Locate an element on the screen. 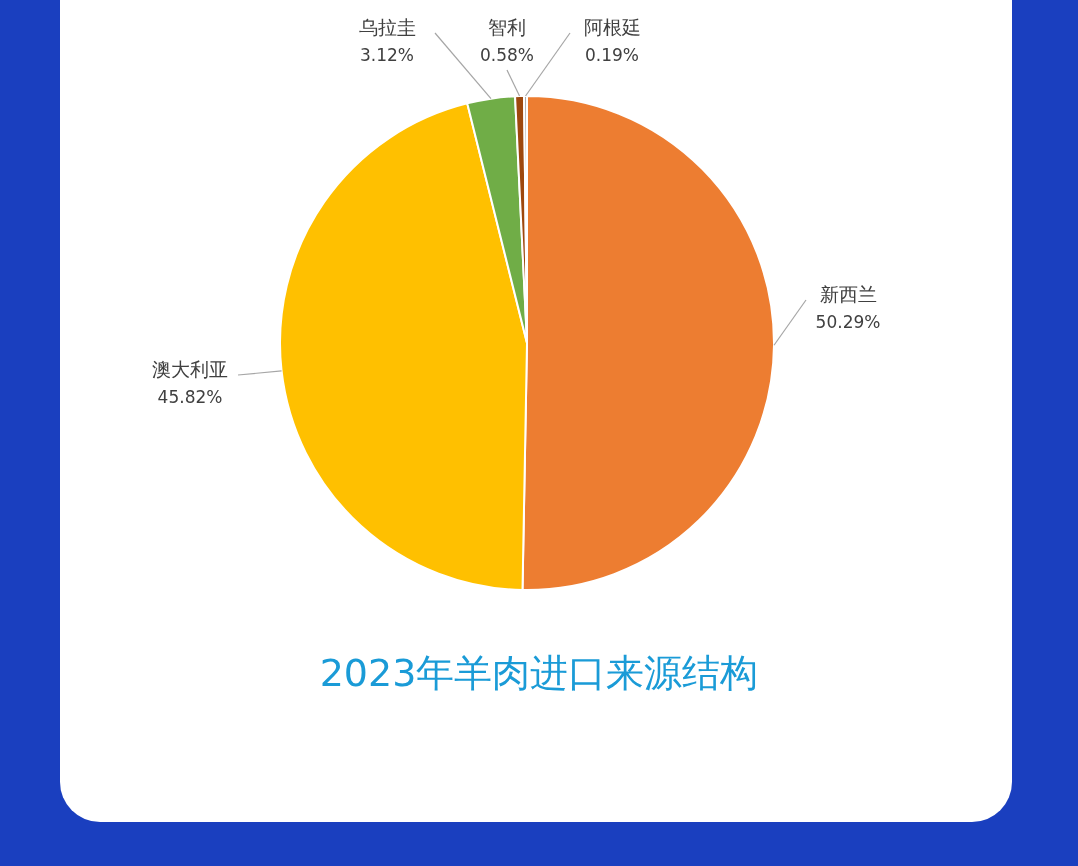  slice-label: 智利 is located at coordinates (507, 26).